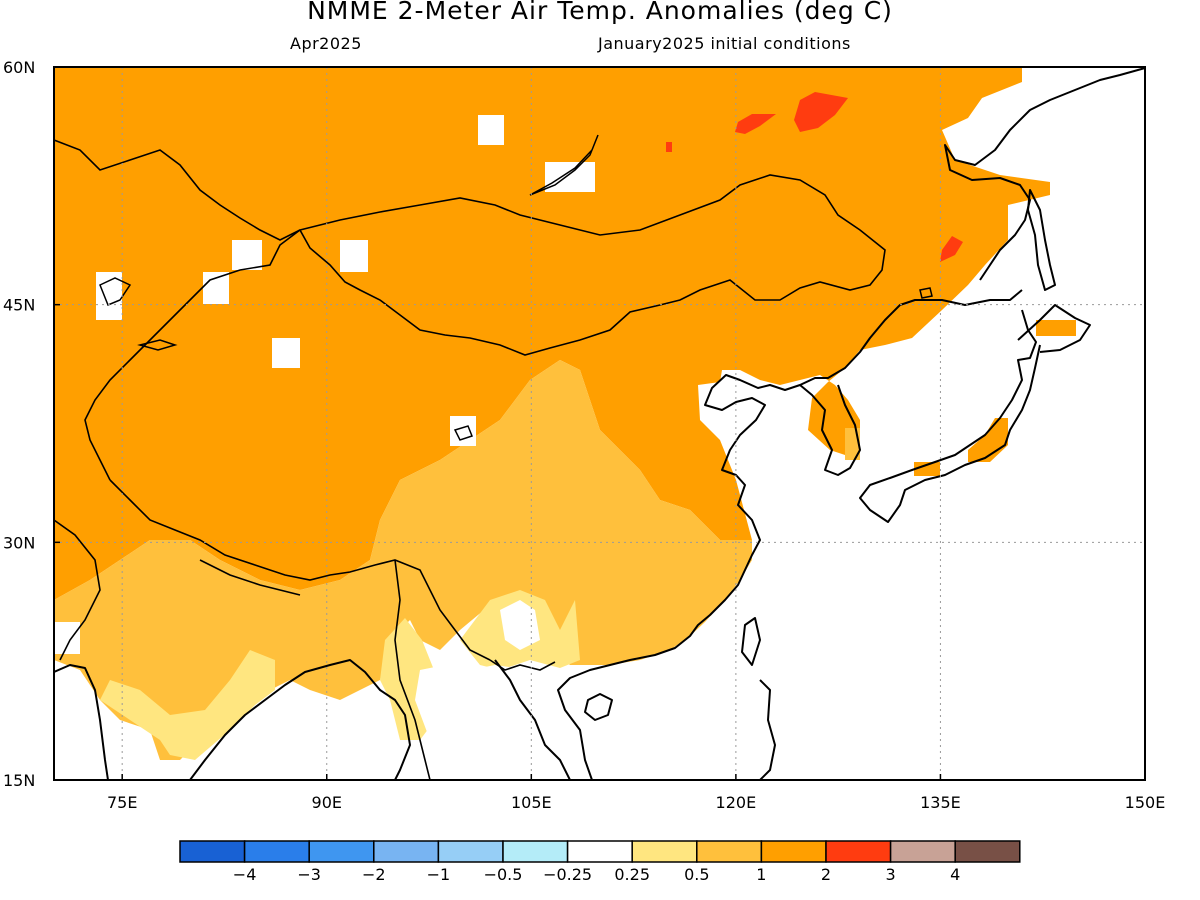 The width and height of the screenshot is (1200, 900). Describe the element at coordinates (412, 669) in the screenshot. I see `border-myanmar` at that location.